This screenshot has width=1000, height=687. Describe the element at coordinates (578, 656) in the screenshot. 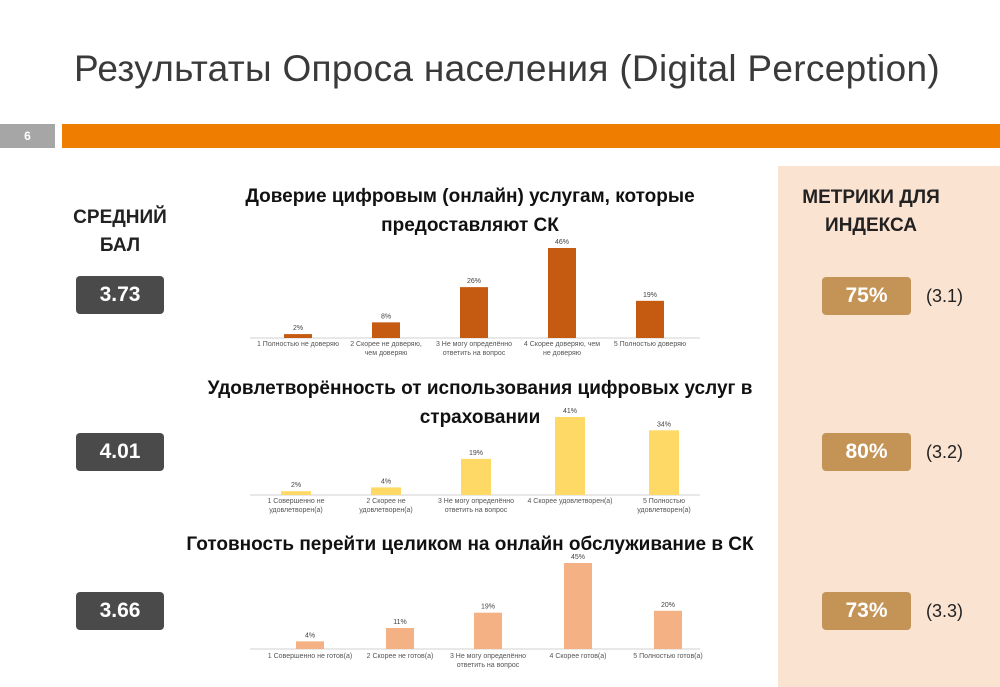

I see `category-label: 4 Скорее готов(а)` at that location.